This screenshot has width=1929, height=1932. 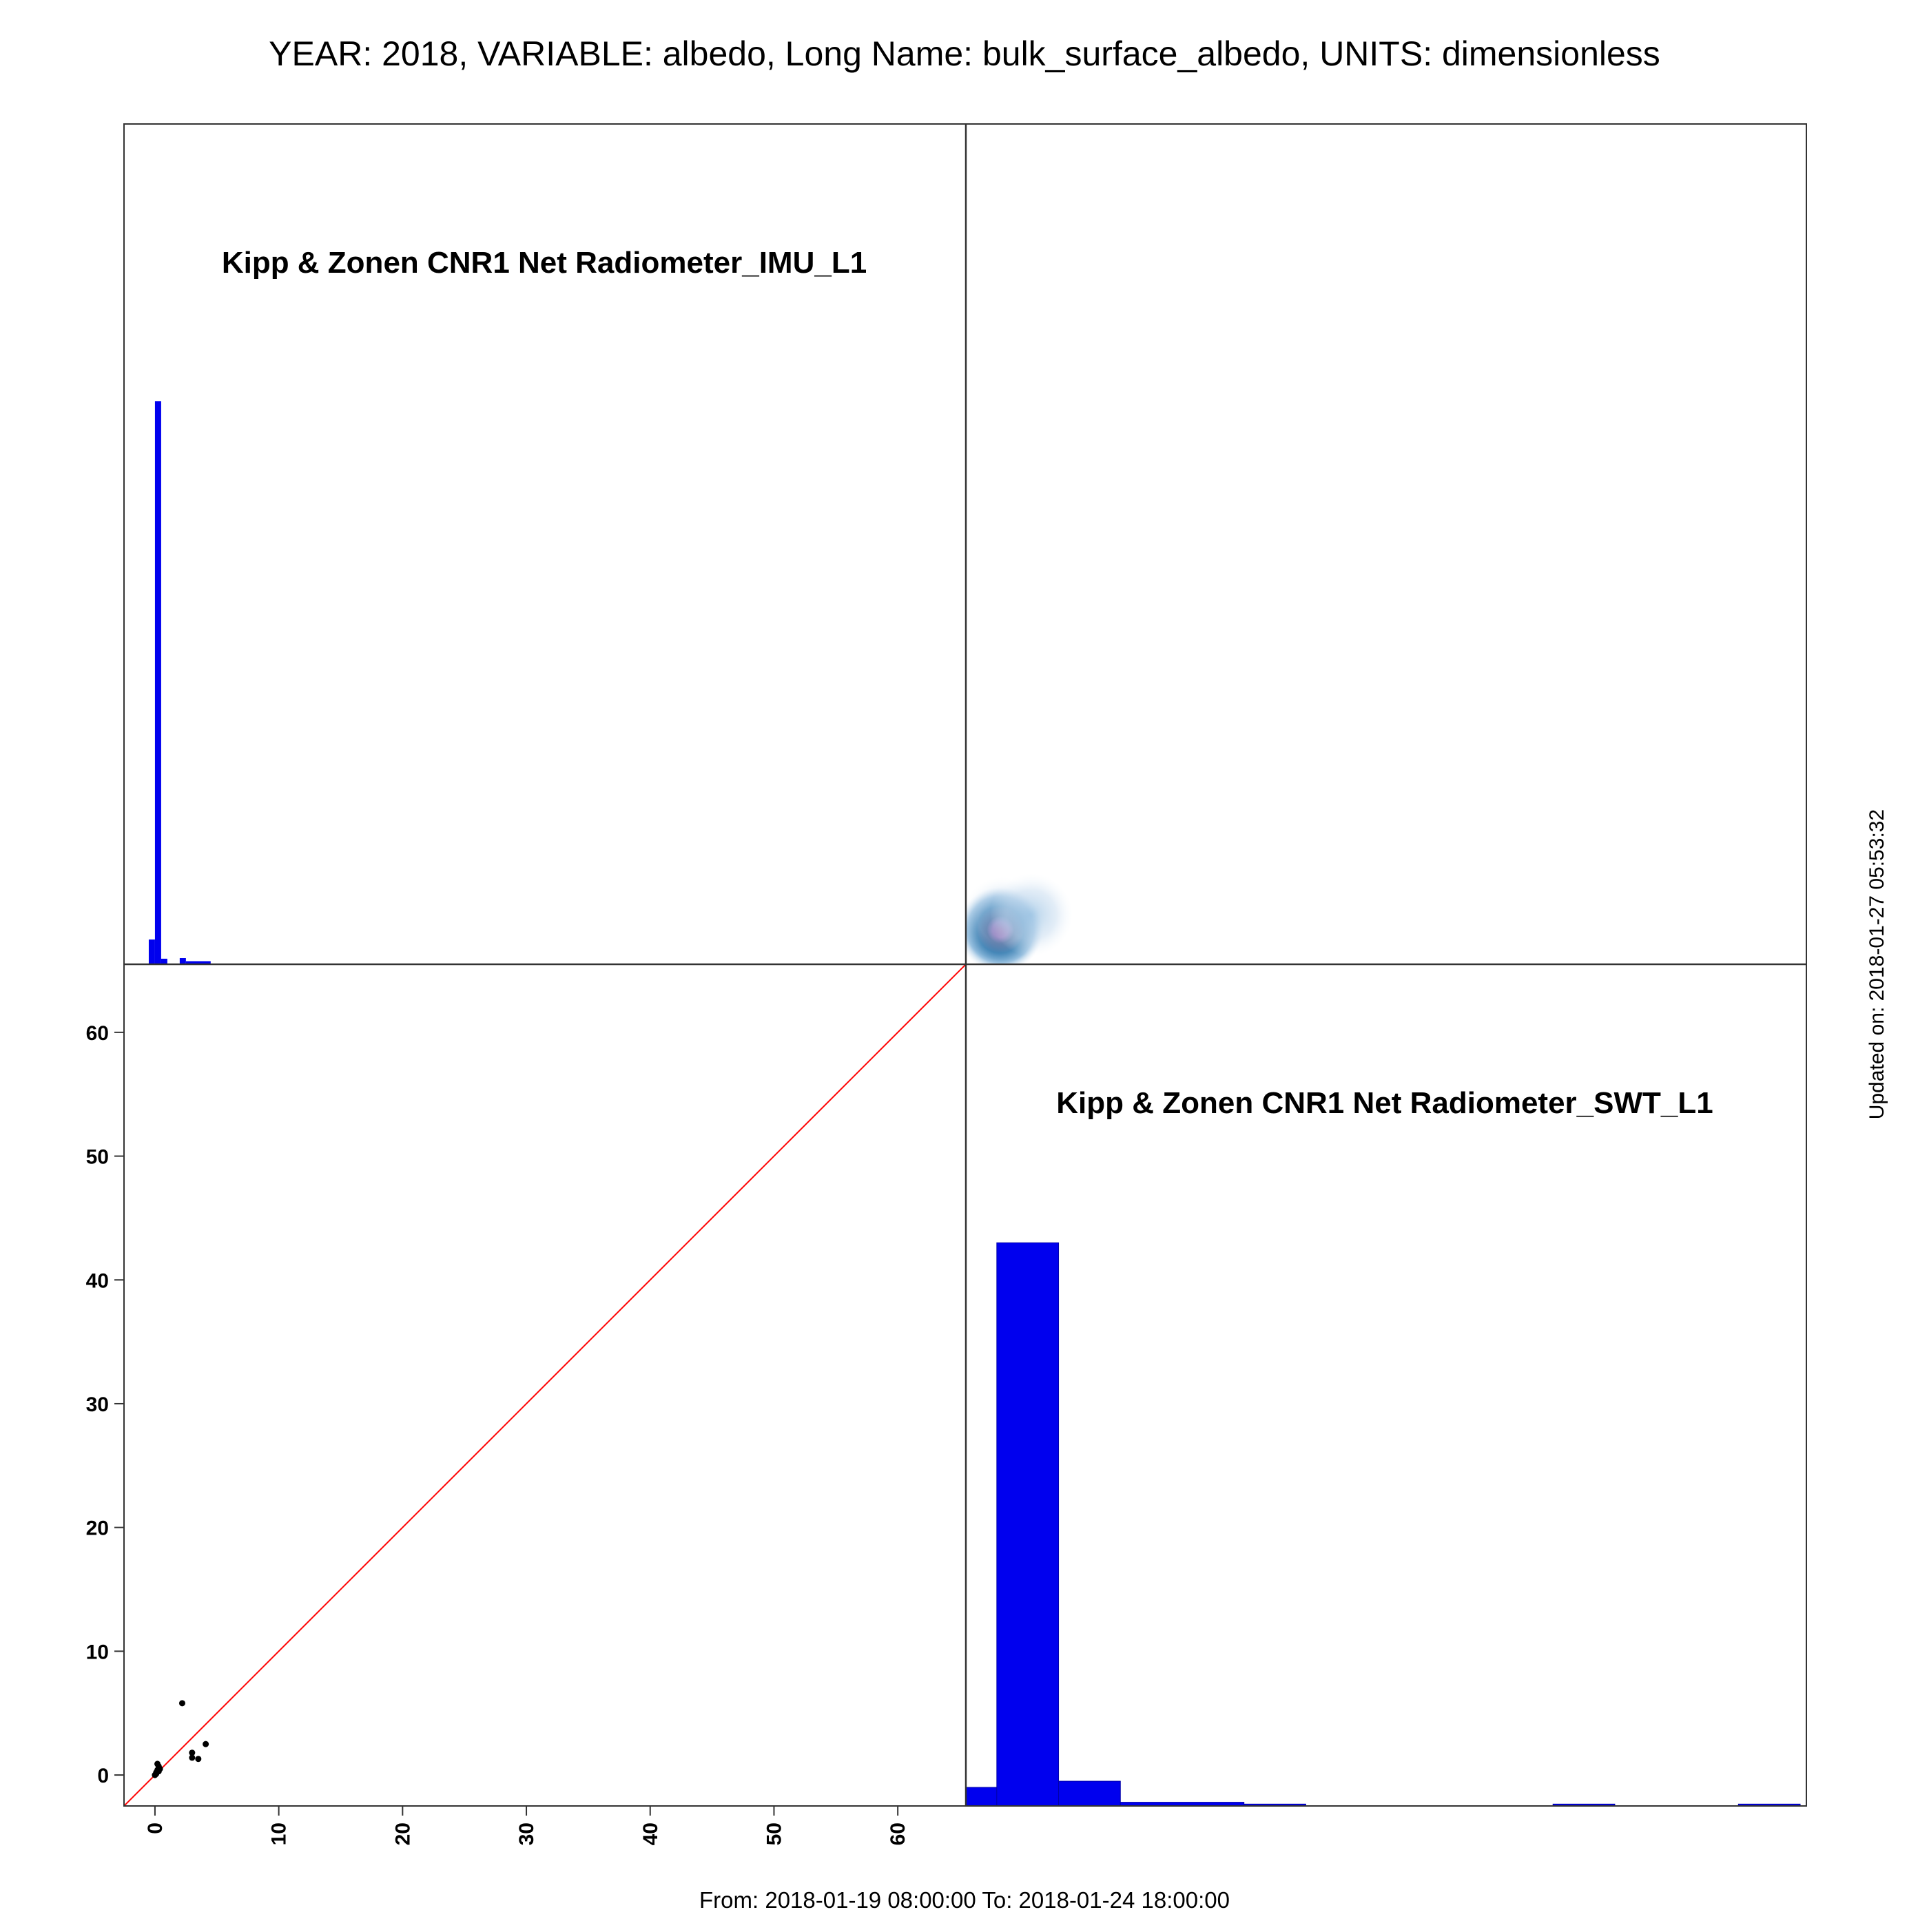 I want to click on y-tick-label: 60, so click(x=97, y=1033).